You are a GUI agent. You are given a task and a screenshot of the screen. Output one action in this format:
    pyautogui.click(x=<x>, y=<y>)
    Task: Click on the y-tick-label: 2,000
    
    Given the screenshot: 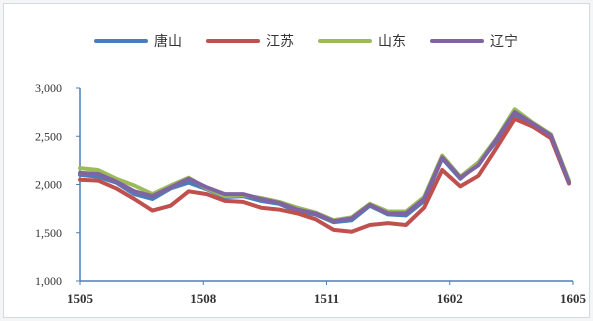 What is the action you would take?
    pyautogui.click(x=48, y=185)
    